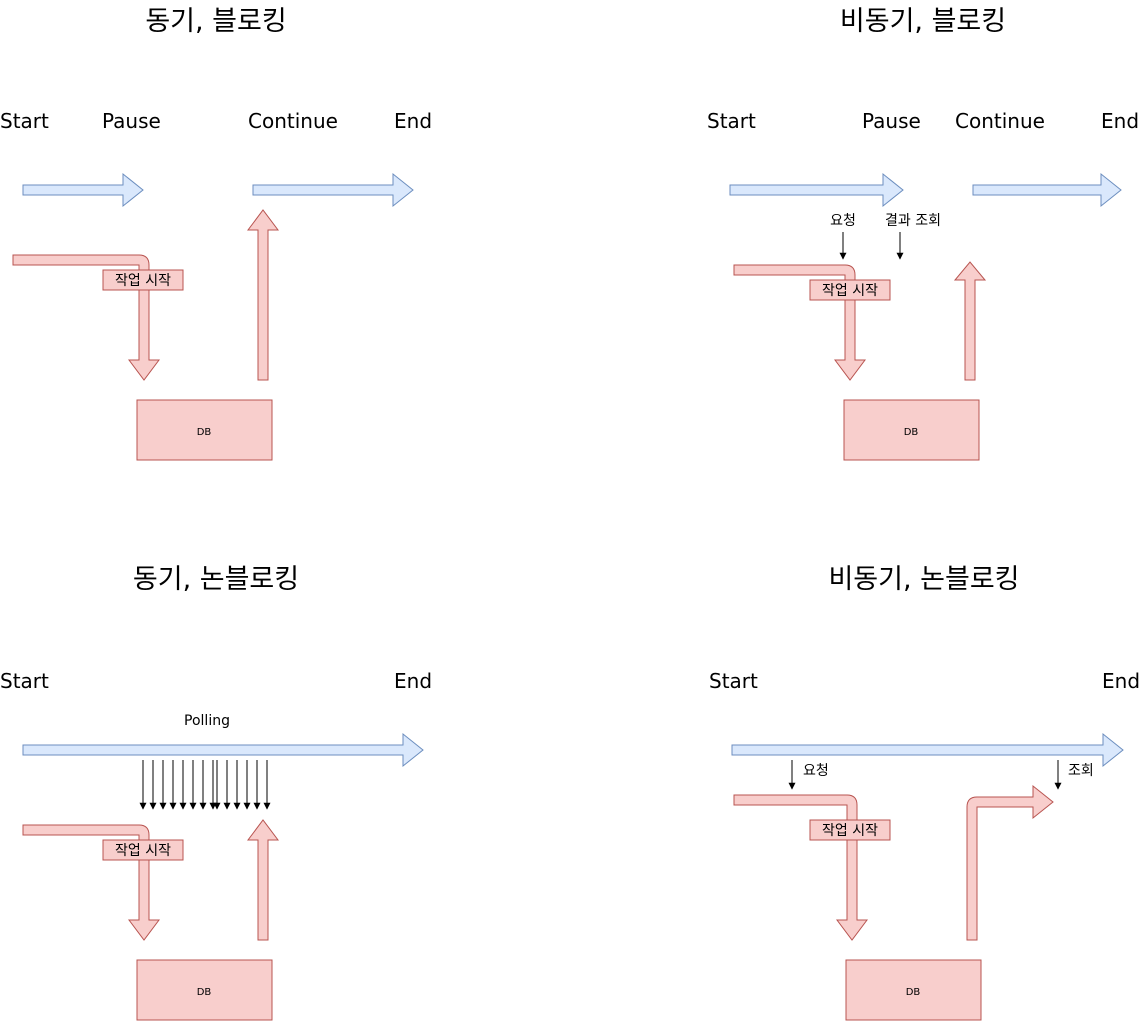  Describe the element at coordinates (216, 579) in the screenshot. I see `panel-title: 동기, 논블로킹` at that location.